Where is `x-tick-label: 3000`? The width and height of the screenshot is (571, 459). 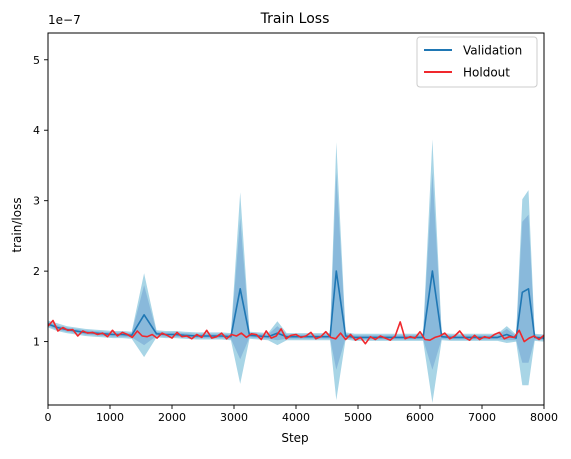
x-tick-label: 3000 is located at coordinates (234, 417).